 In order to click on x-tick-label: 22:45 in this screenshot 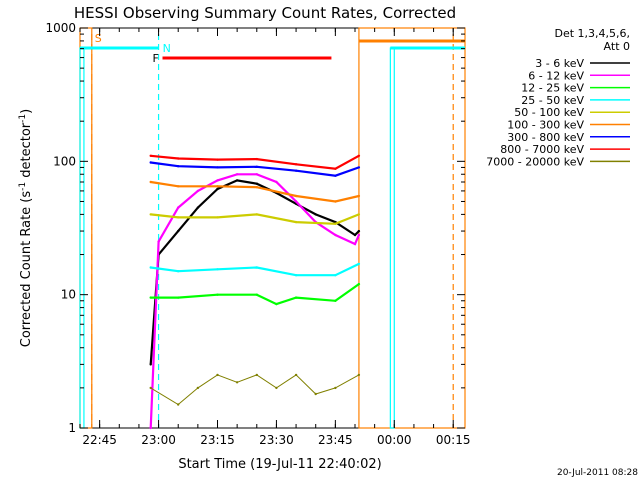, I will do `click(99, 440)`.